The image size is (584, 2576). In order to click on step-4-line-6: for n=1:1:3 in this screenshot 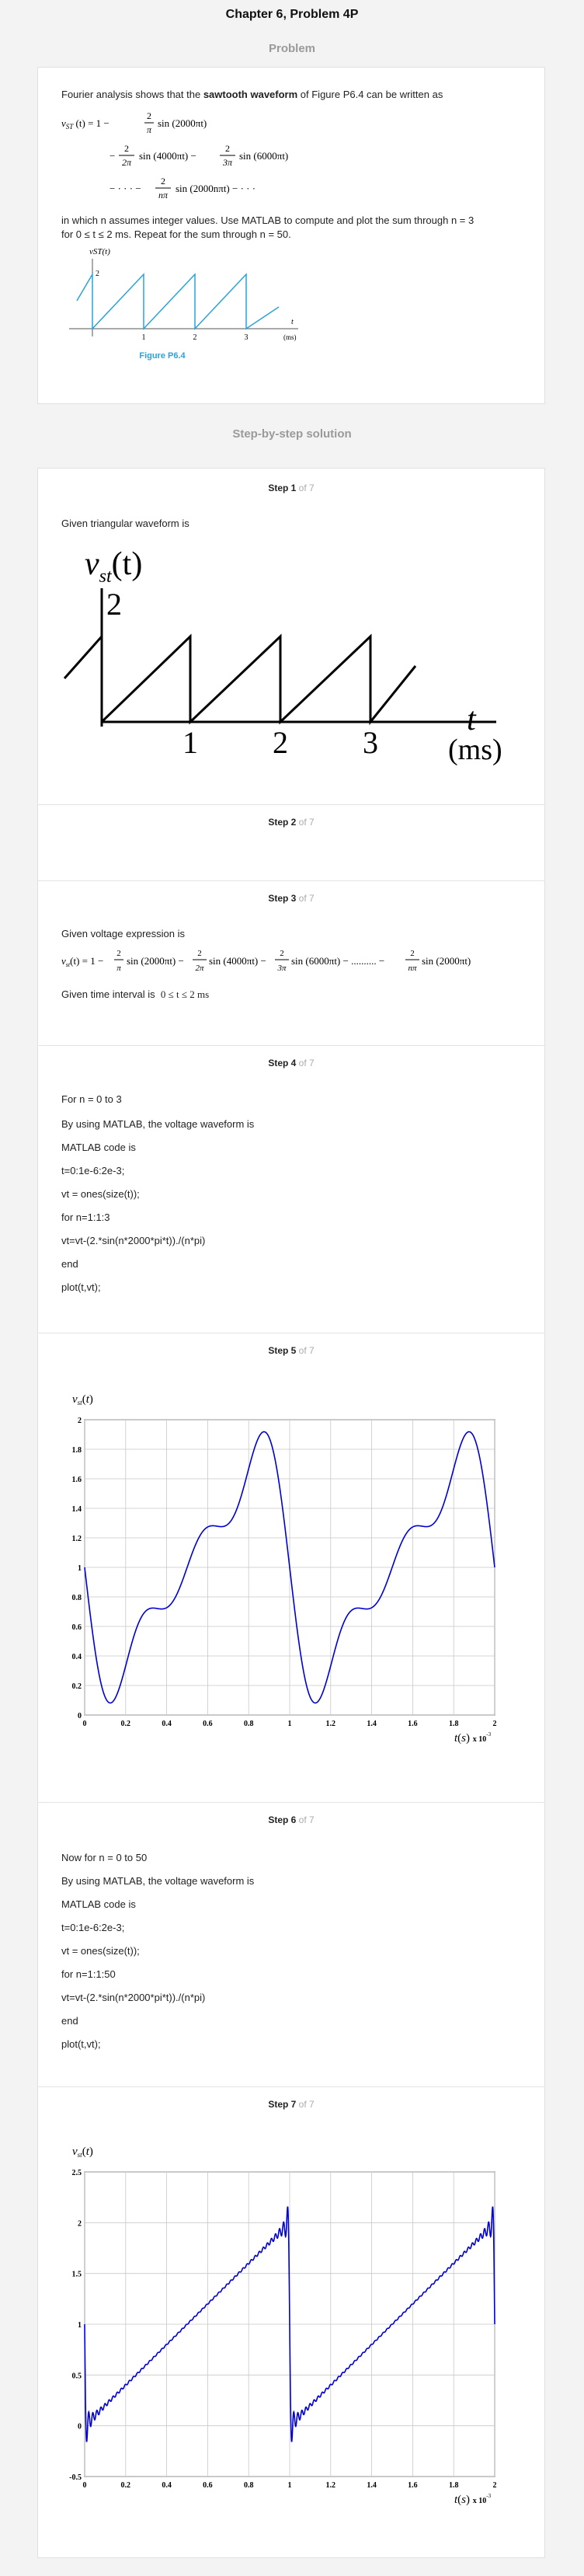, I will do `click(85, 1217)`.